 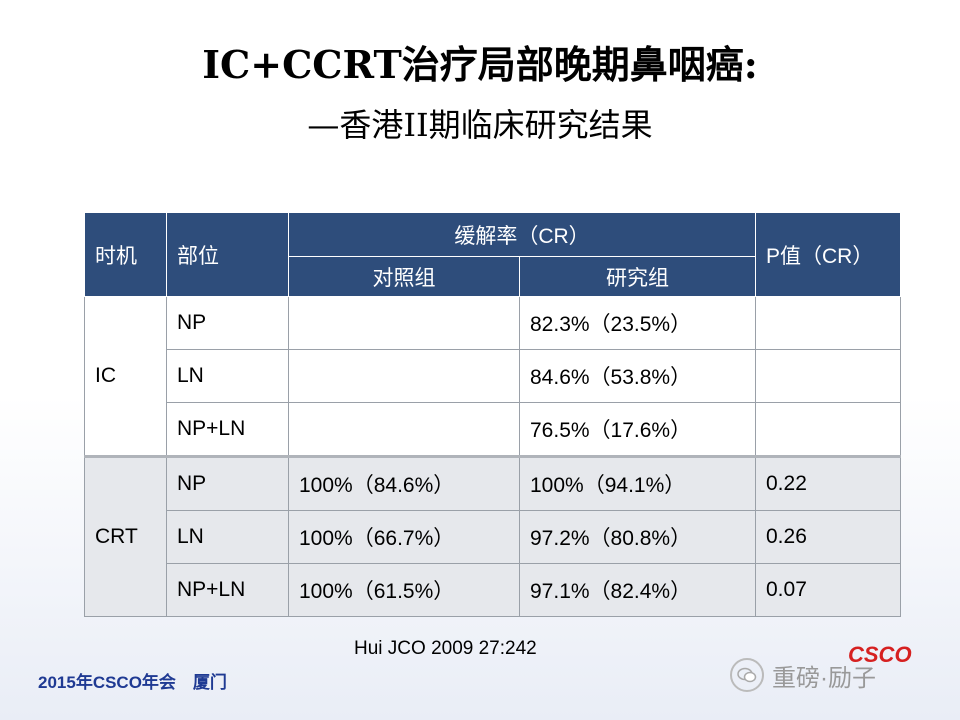 What do you see at coordinates (125, 376) in the screenshot?
I see `group-label-ic: IC` at bounding box center [125, 376].